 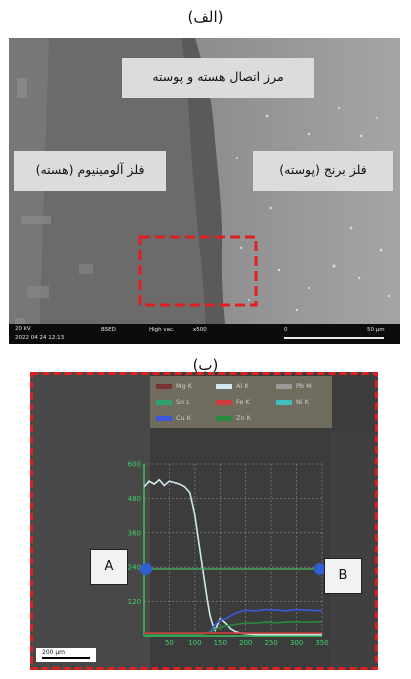 I want to click on legend-item: Fe K, so click(x=233, y=402).